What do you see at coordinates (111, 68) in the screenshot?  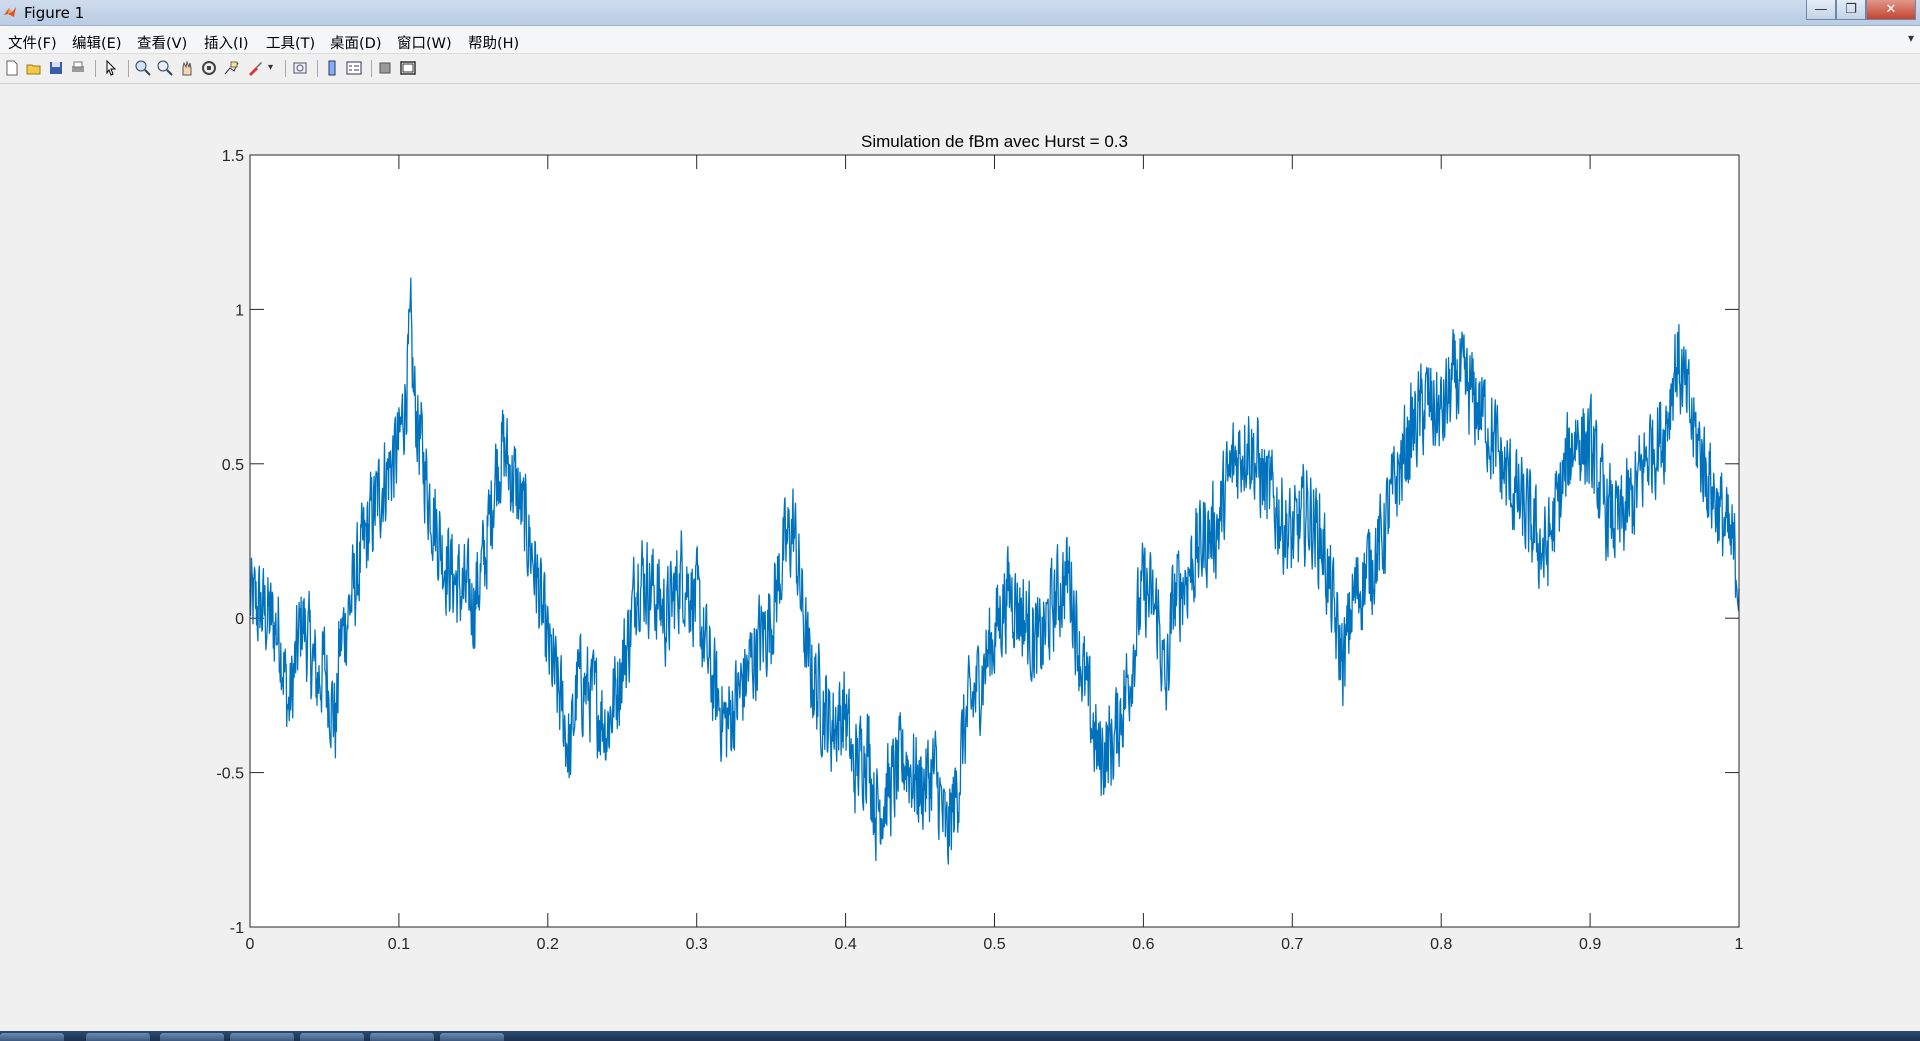 I see `select-arrow-icon` at bounding box center [111, 68].